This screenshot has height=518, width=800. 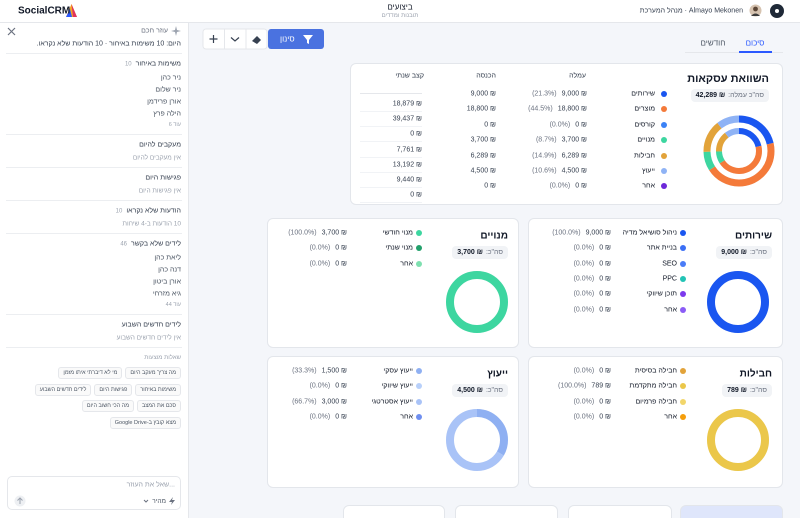 What do you see at coordinates (561, 140) in the screenshot?
I see `commission-cell: 3,700 ₪ (8.7%)` at bounding box center [561, 140].